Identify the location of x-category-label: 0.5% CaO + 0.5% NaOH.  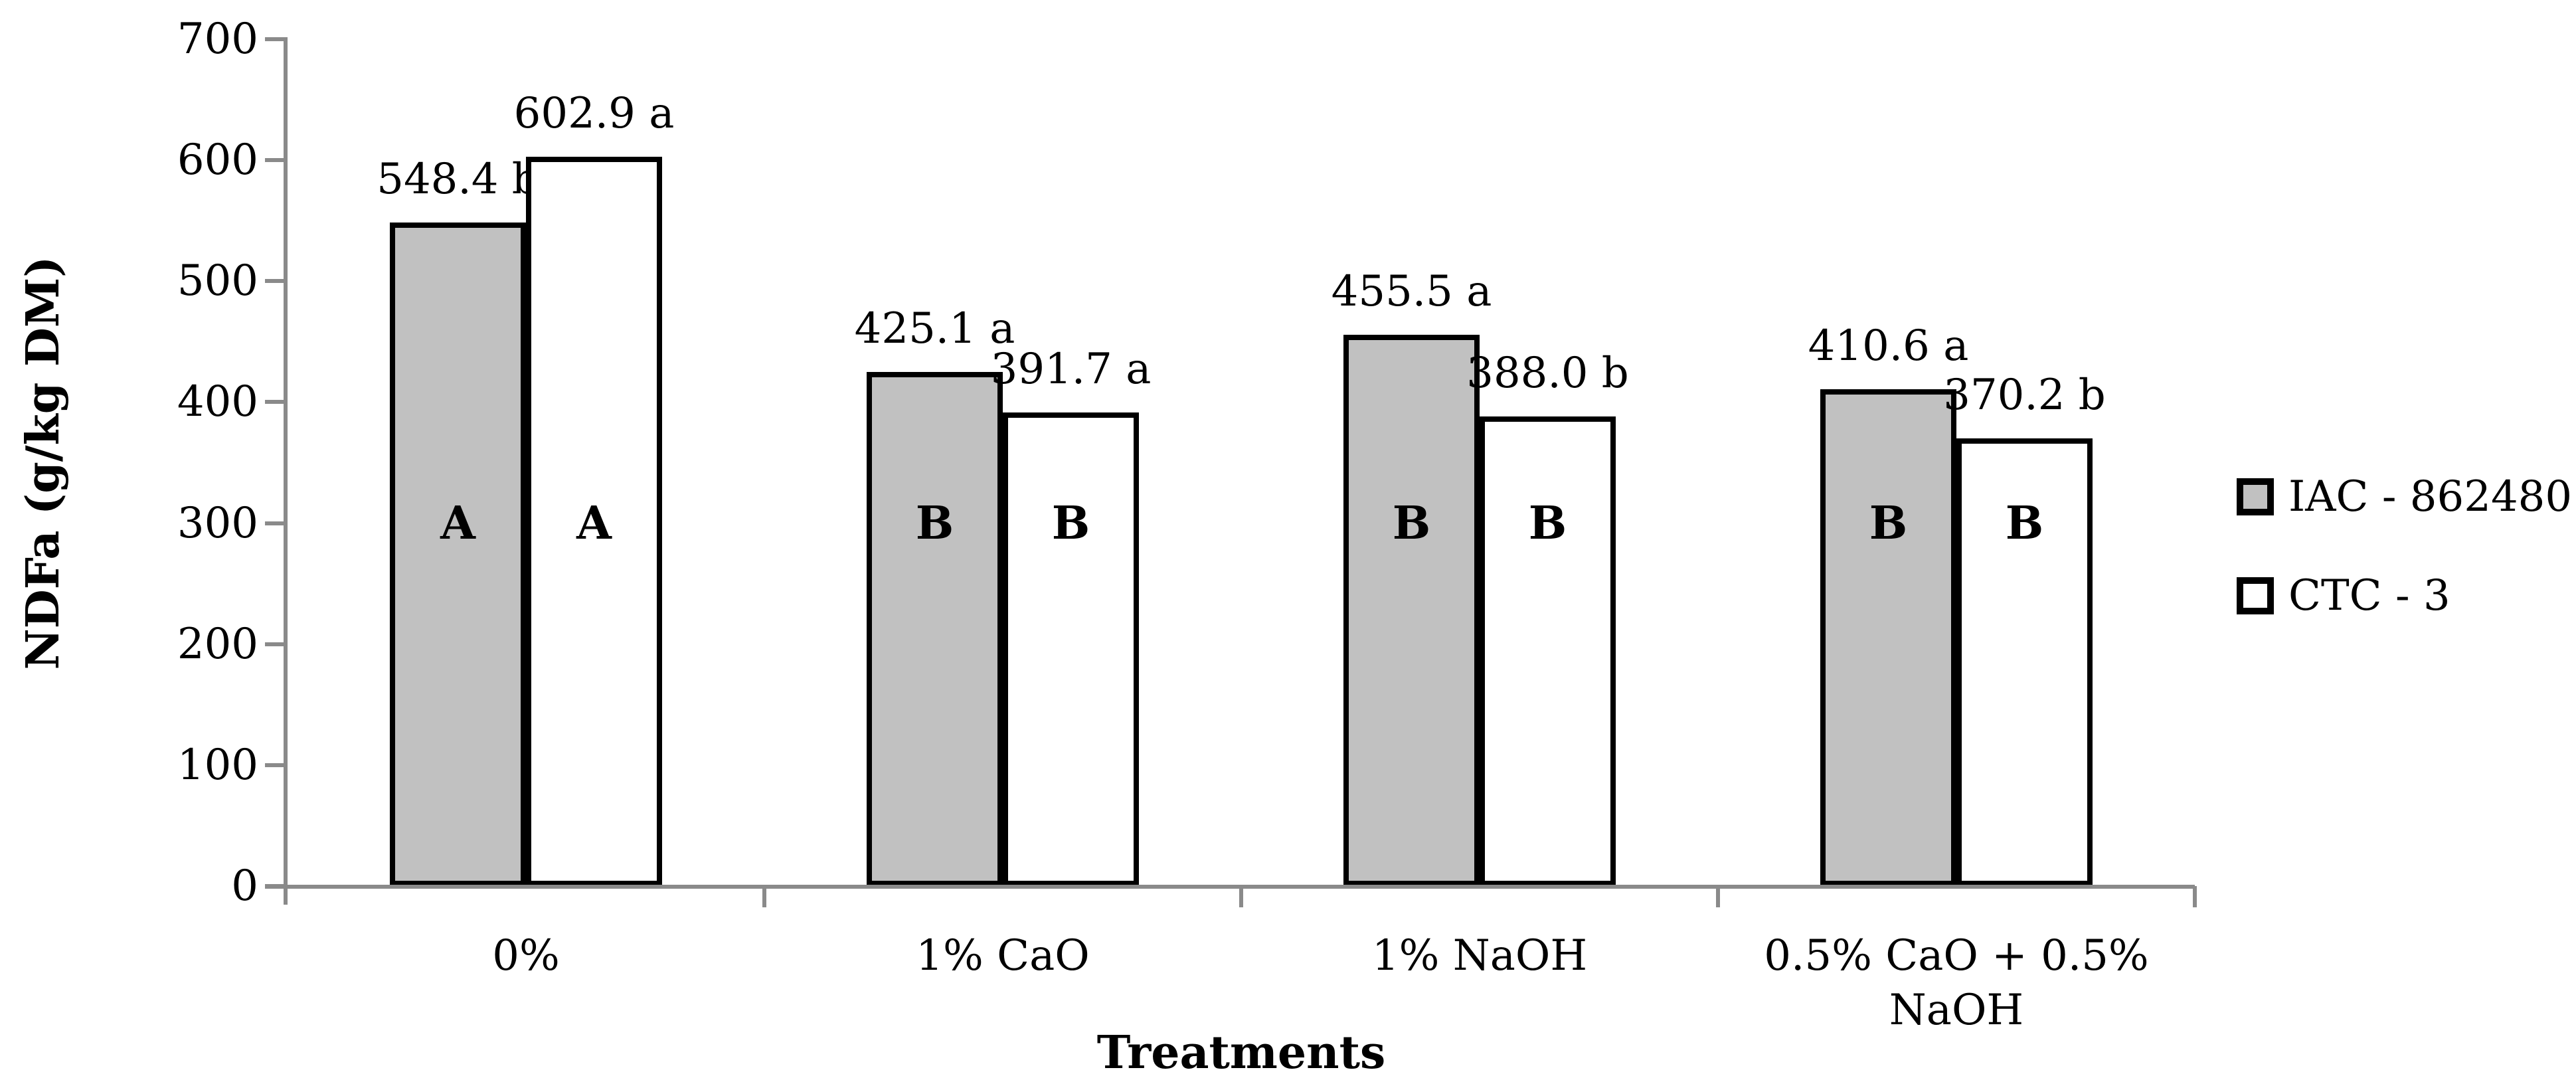
(1956, 983).